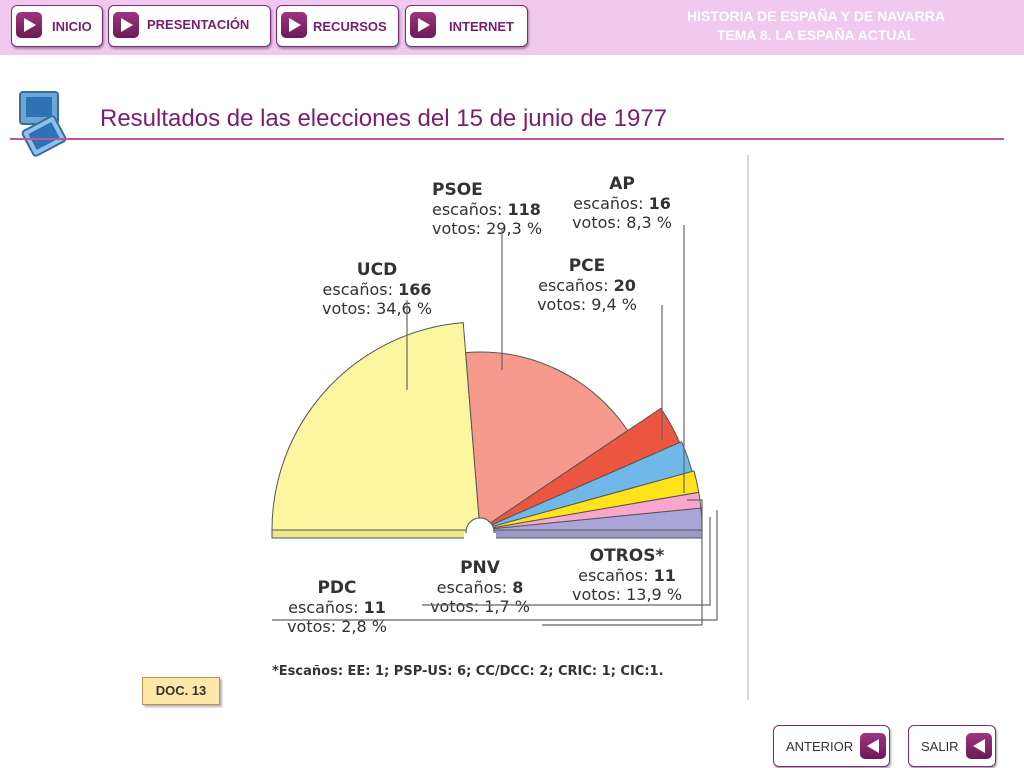  What do you see at coordinates (350, 26) in the screenshot?
I see `nav-label: RECURSOS` at bounding box center [350, 26].